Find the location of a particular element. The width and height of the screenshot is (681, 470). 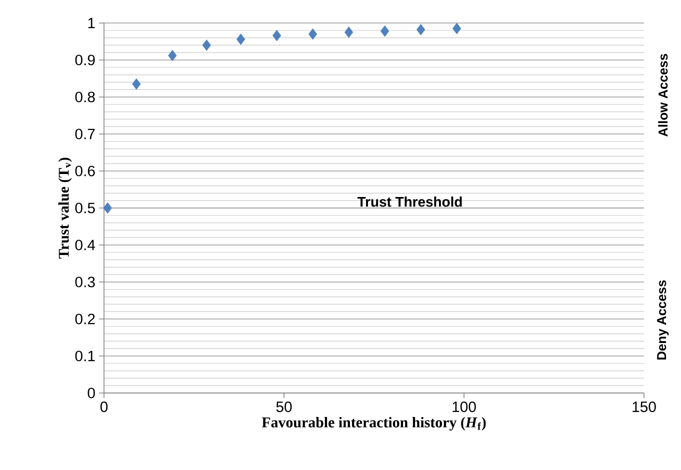

y-axis-title: Trust value (T$_{v}$) is located at coordinates (65, 208).